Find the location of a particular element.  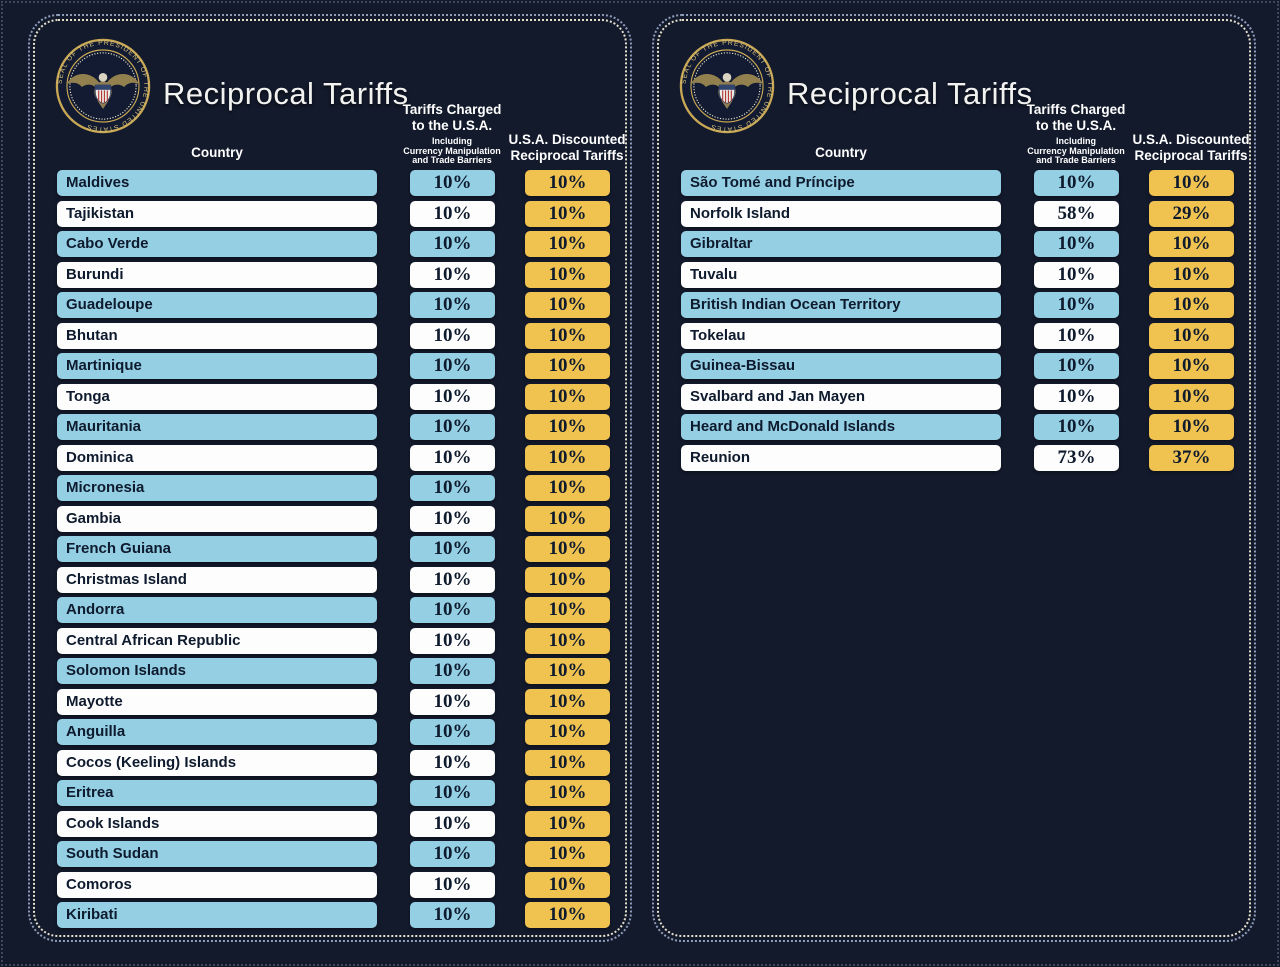

country-cell: Maldives is located at coordinates (217, 183).